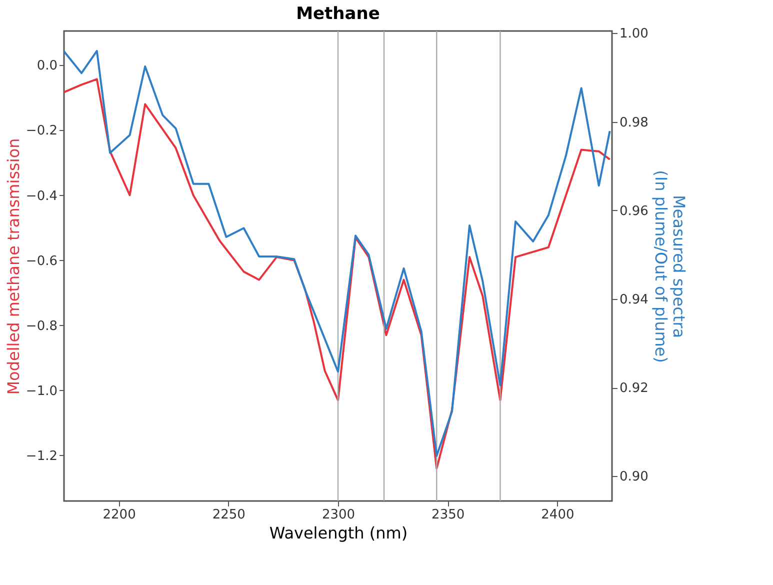  What do you see at coordinates (42, 261) in the screenshot?
I see `y-tick-label: −0.6` at bounding box center [42, 261].